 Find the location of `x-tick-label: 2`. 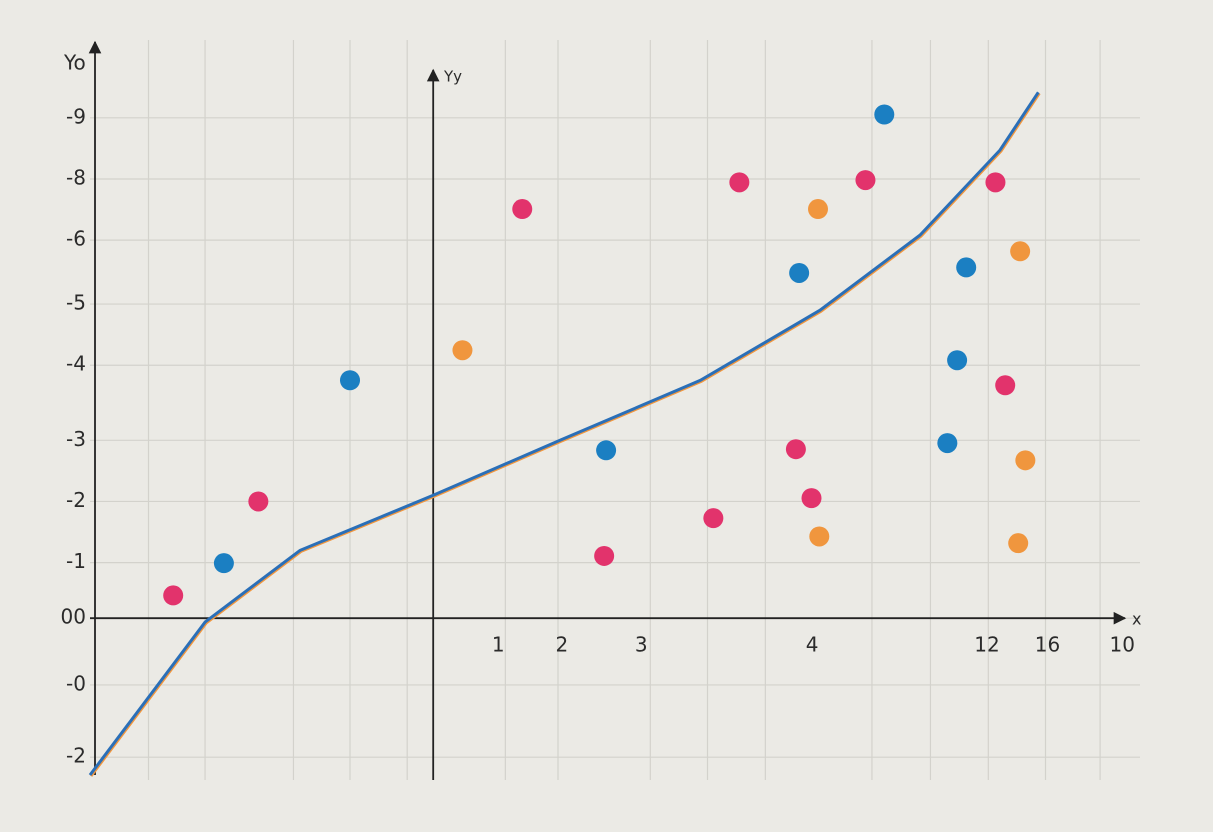

x-tick-label: 2 is located at coordinates (562, 645).